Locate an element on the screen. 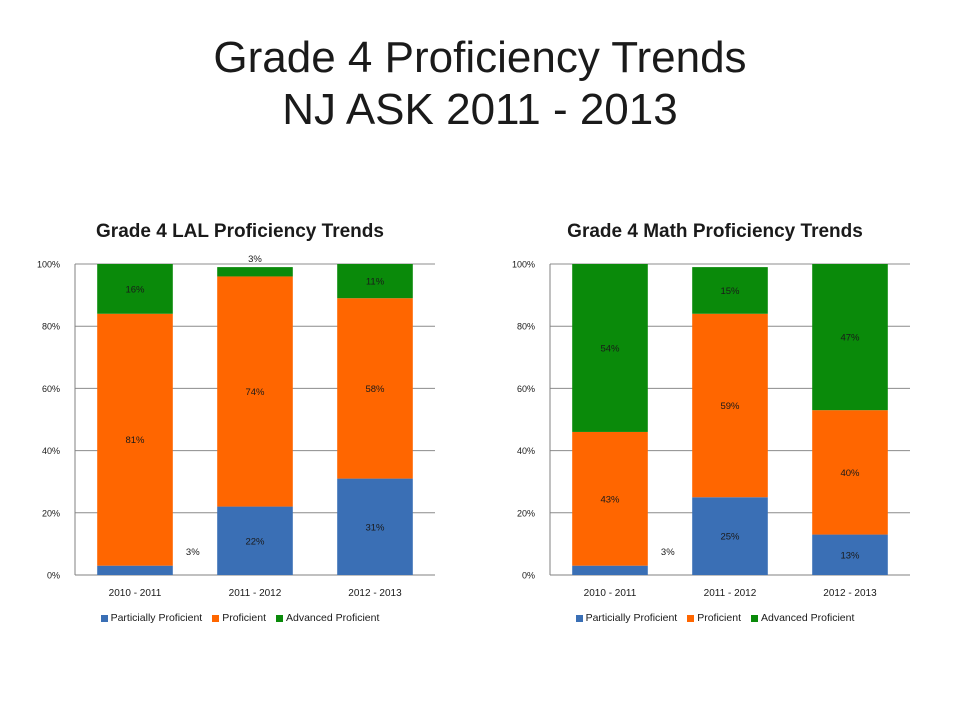  data-label-proficient: 59% is located at coordinates (730, 406).